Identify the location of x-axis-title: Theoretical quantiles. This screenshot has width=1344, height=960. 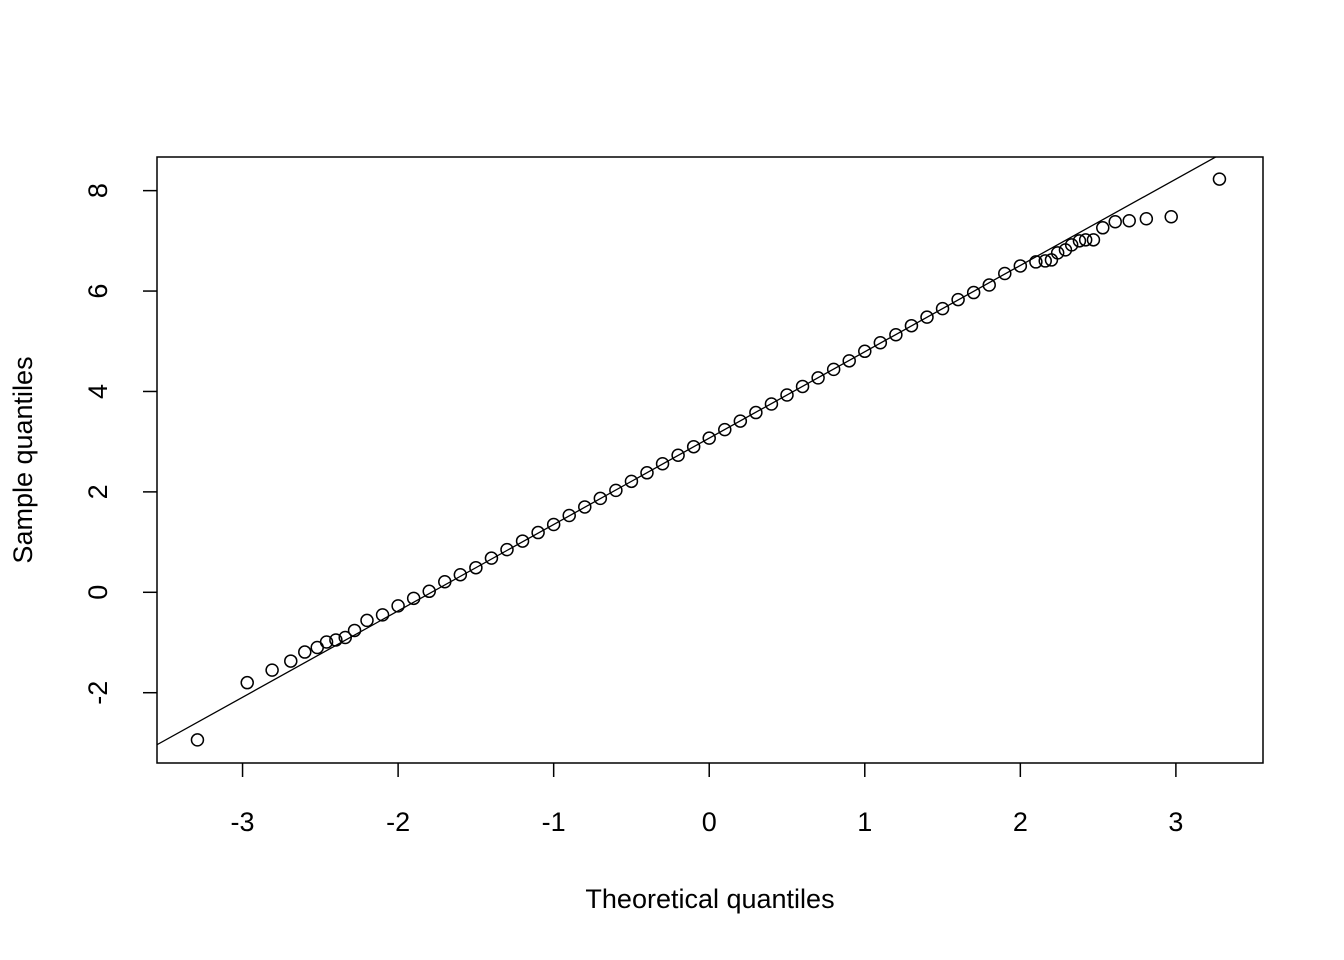
(709, 899).